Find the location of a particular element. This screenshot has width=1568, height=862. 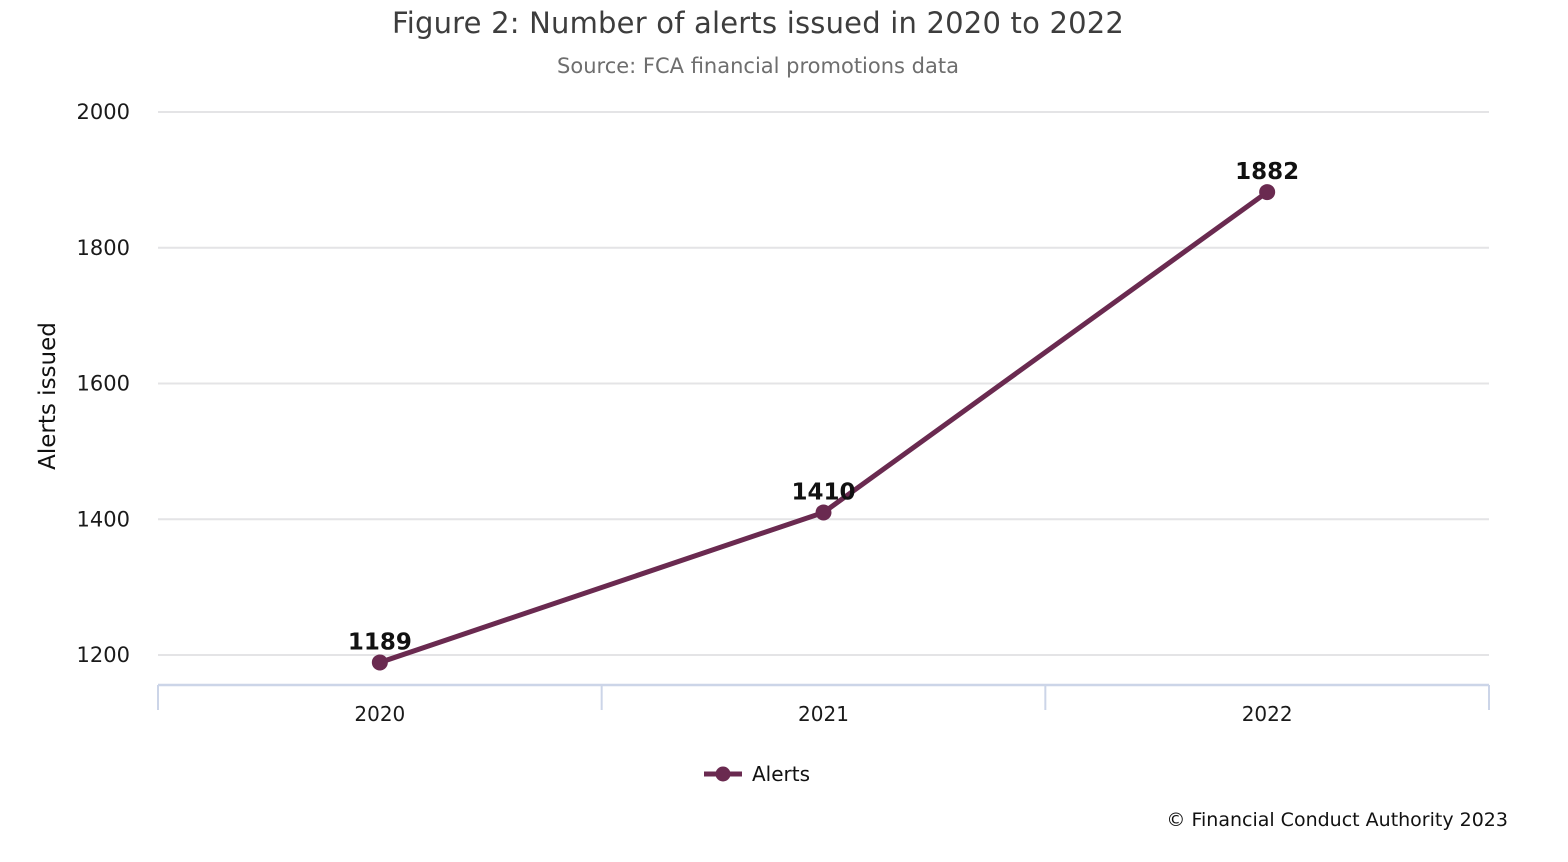

y-tick-label: 1800 is located at coordinates (103, 248).